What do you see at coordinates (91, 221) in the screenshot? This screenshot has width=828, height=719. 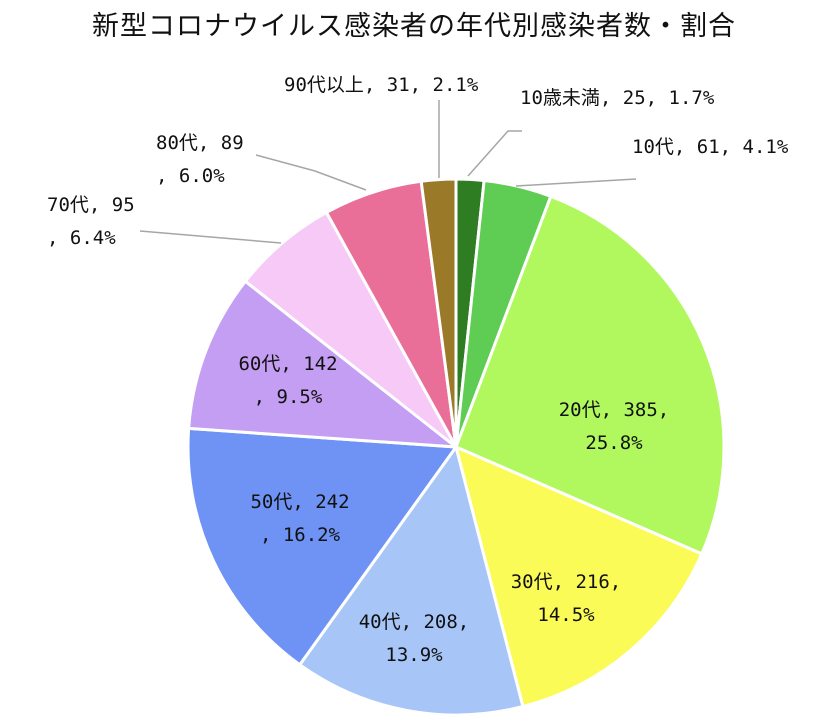 I see `data-label: 70代, 95, 6.4%` at bounding box center [91, 221].